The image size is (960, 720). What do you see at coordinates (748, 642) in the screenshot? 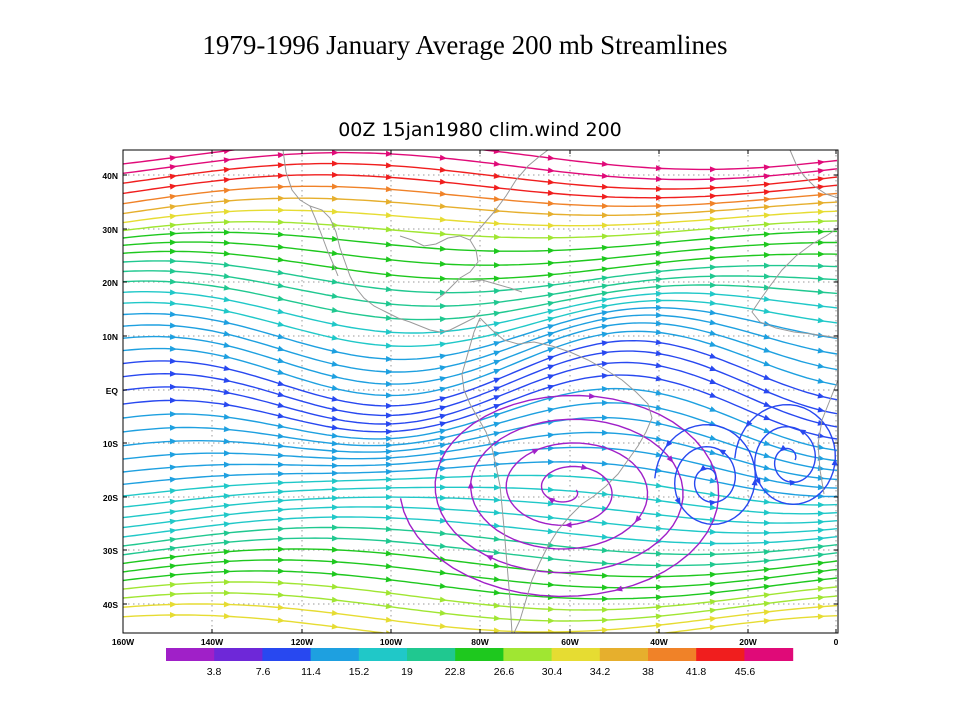
I see `lon-label: 20W` at bounding box center [748, 642].